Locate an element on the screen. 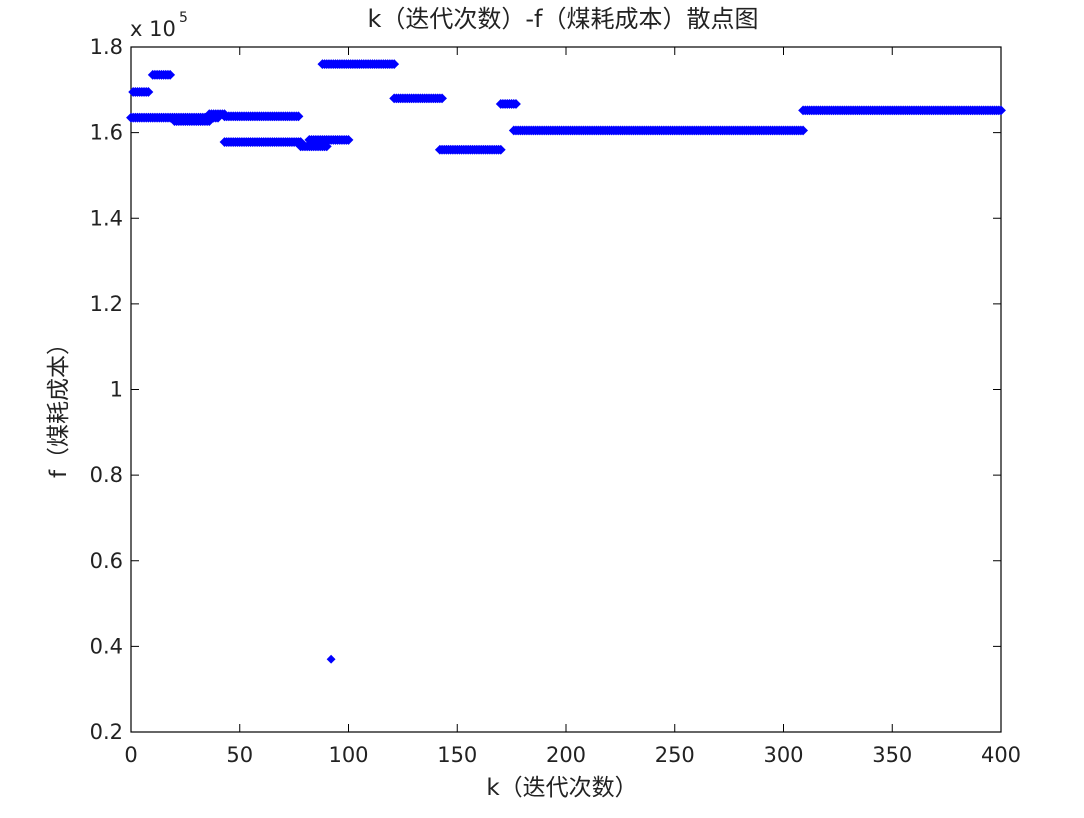 The width and height of the screenshot is (1084, 818). x-tick-label: 0 is located at coordinates (130, 755).